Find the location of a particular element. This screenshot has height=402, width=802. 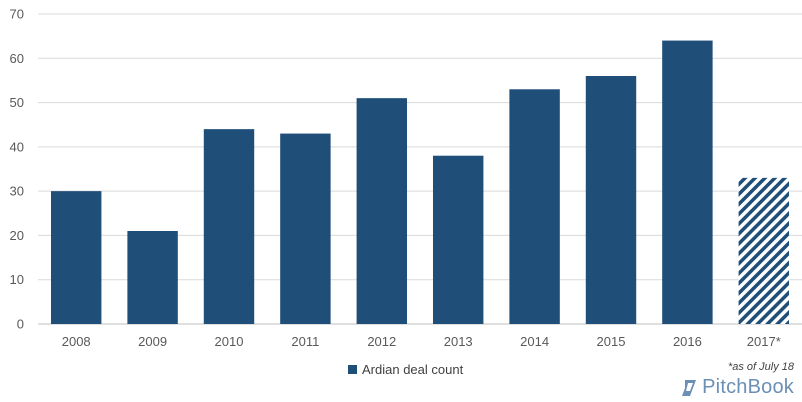

legend-swatch is located at coordinates (352, 369).